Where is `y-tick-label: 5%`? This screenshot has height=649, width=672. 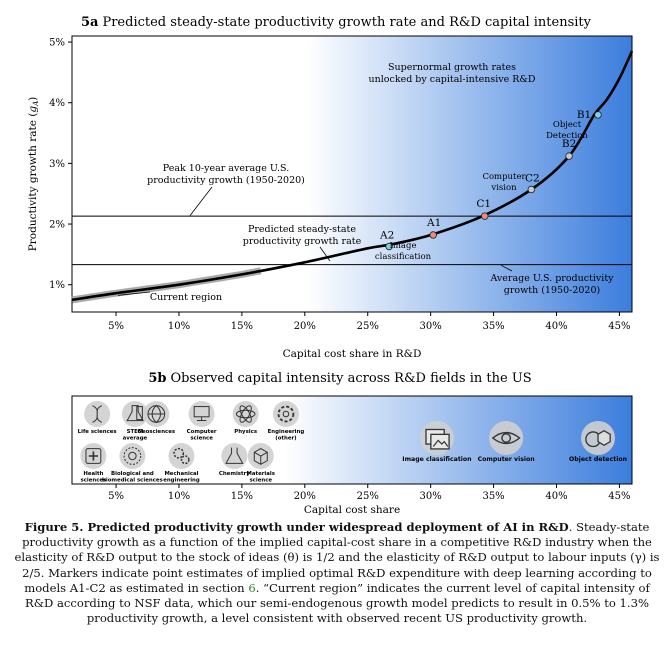 y-tick-label: 5% is located at coordinates (57, 43).